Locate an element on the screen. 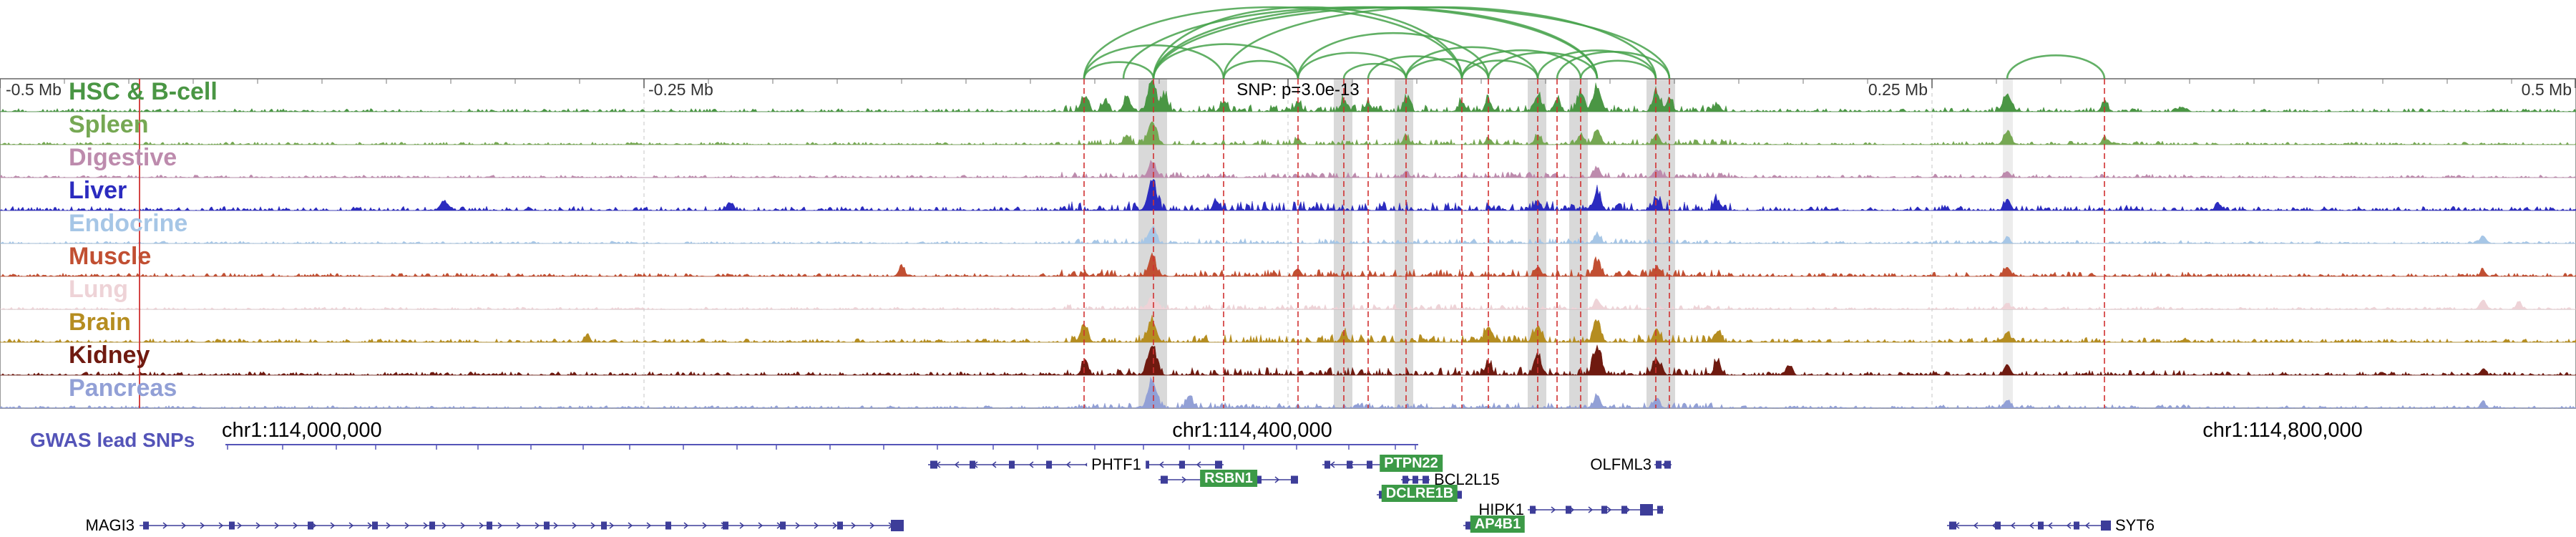  gene-model-bcl2l15 is located at coordinates (1415, 479).